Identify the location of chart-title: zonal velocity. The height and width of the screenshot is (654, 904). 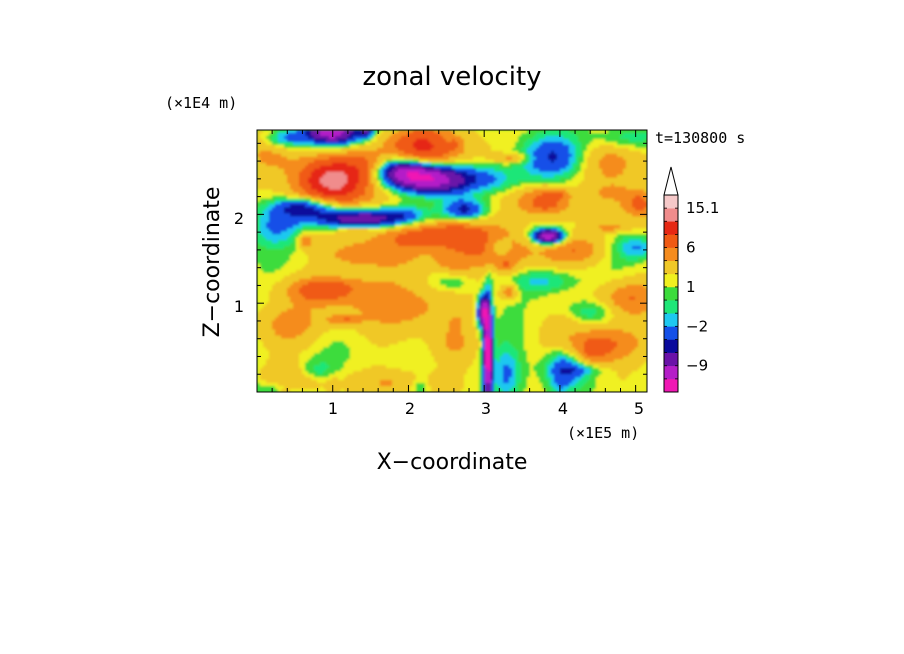
(451, 77).